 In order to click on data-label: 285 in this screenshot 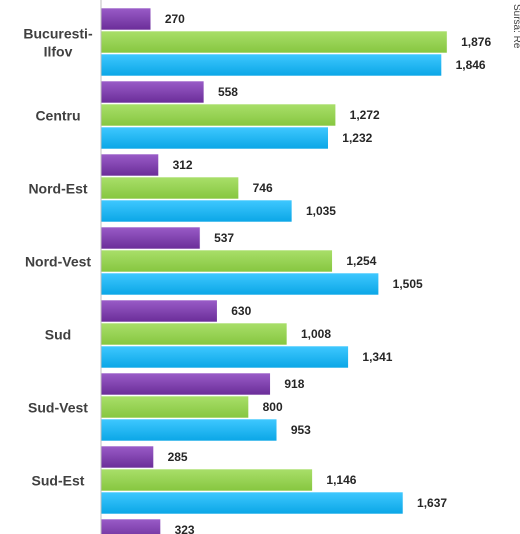, I will do `click(178, 457)`.